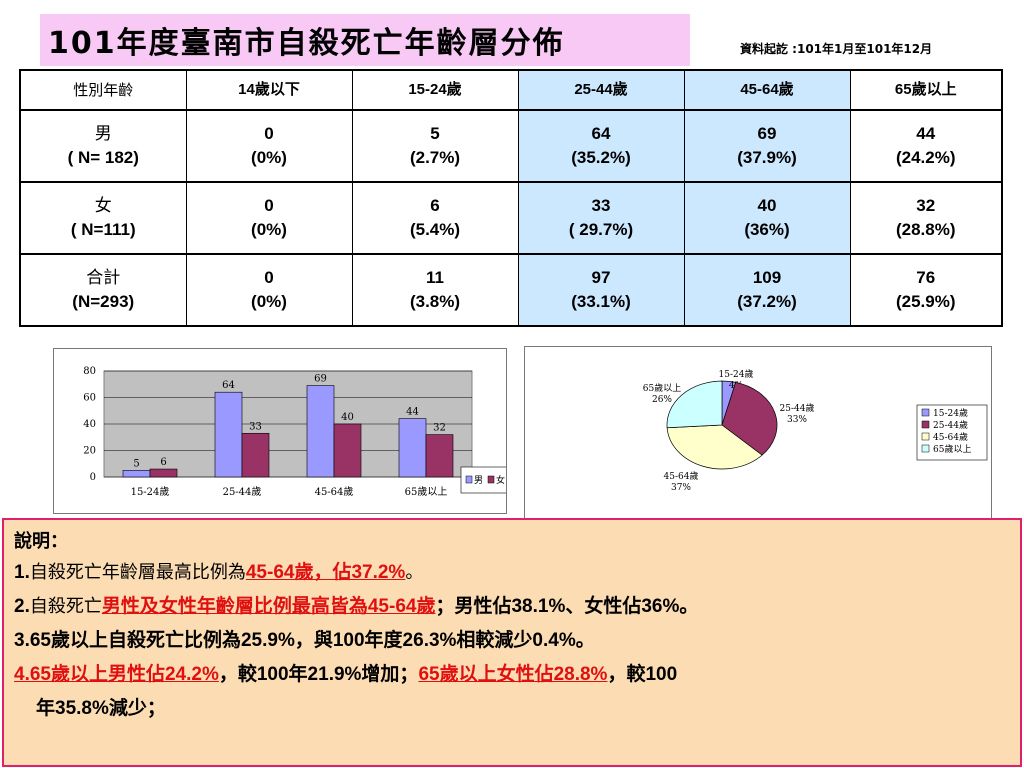  What do you see at coordinates (320, 379) in the screenshot?
I see `data-label: 69` at bounding box center [320, 379].